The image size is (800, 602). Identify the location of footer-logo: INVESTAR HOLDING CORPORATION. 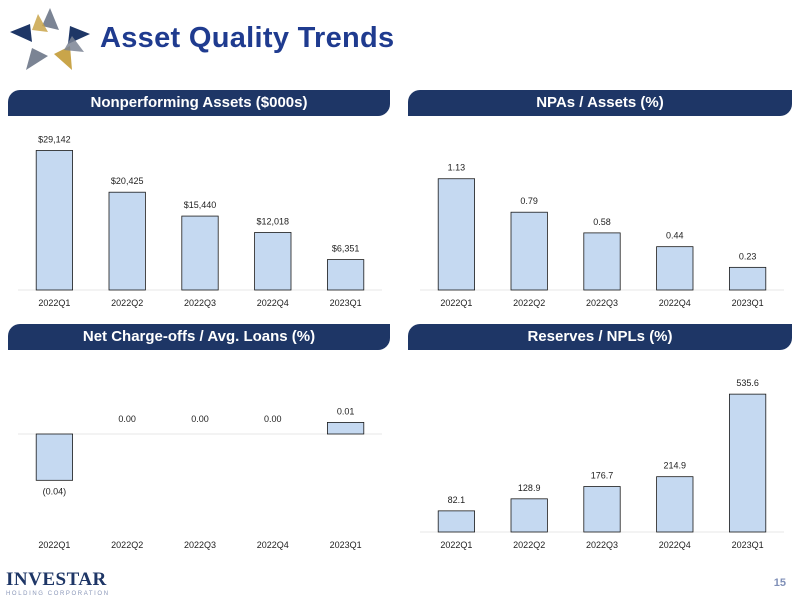
(58, 584).